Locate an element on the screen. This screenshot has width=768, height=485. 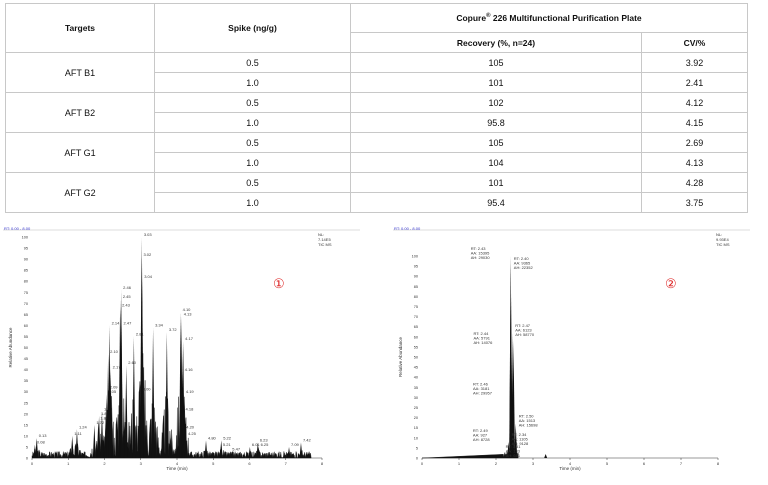
cv-cell: 4.28 is located at coordinates (694, 182).